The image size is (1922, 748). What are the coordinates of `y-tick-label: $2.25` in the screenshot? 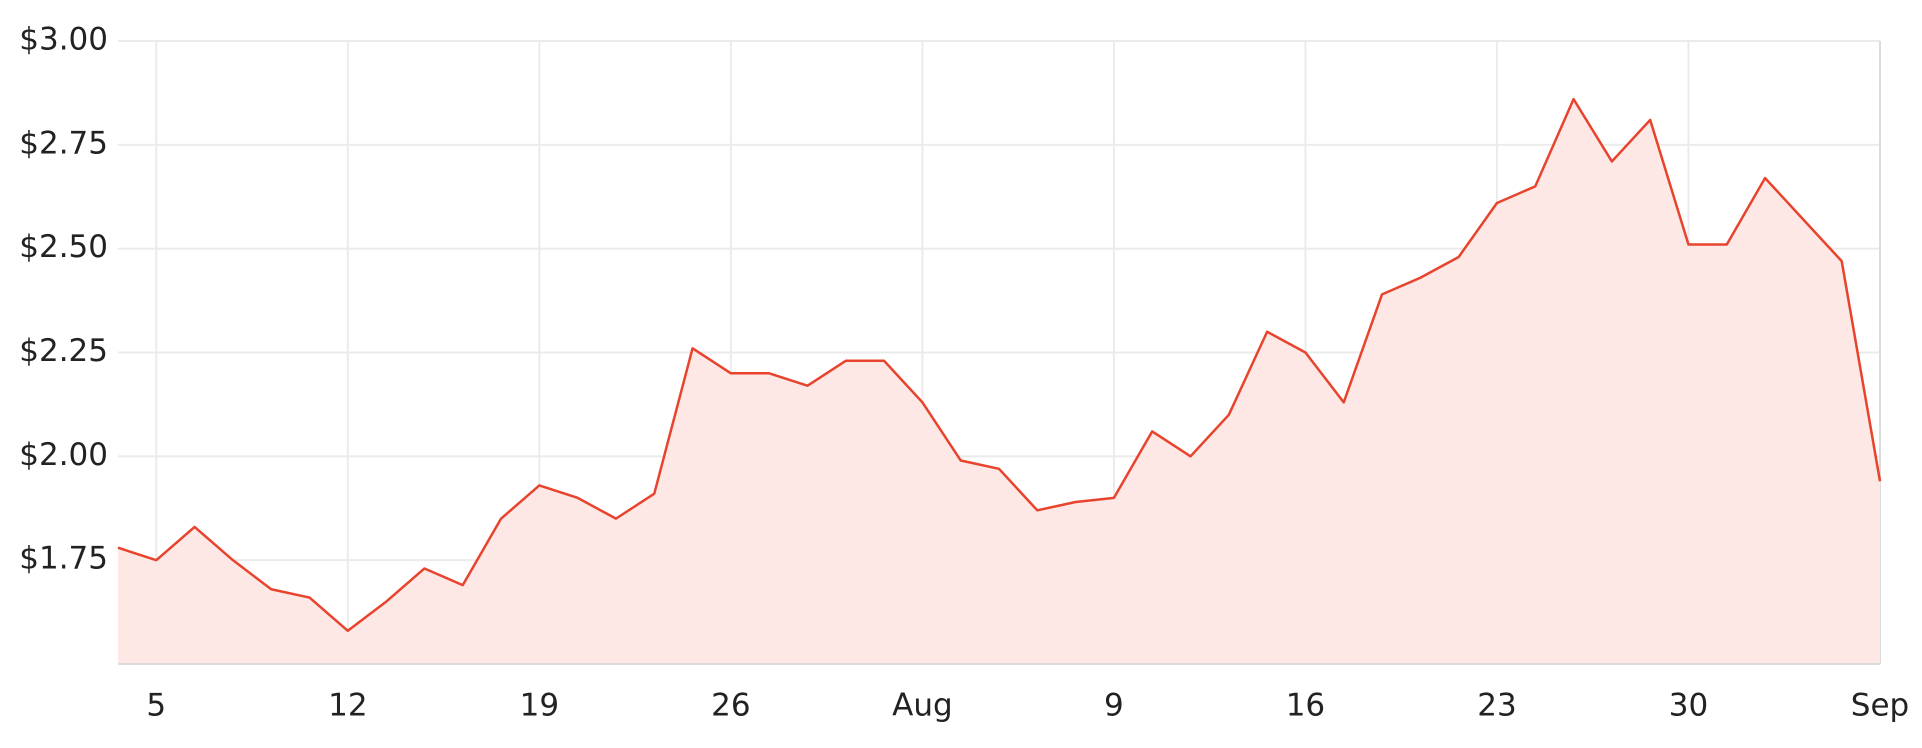 It's located at (63, 351).